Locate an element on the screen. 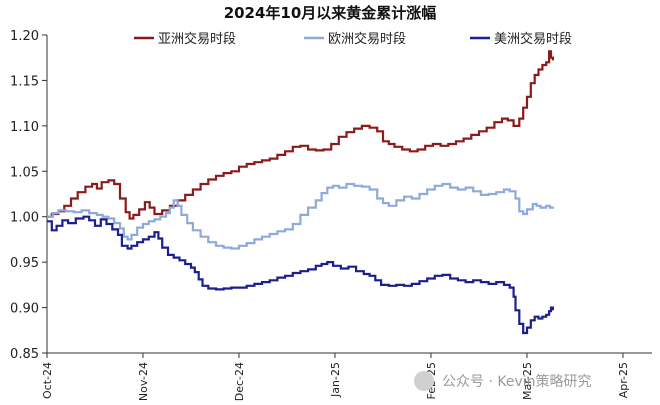 This screenshot has width=660, height=405. legend-label-1: 亚洲交易时段 is located at coordinates (197, 39).